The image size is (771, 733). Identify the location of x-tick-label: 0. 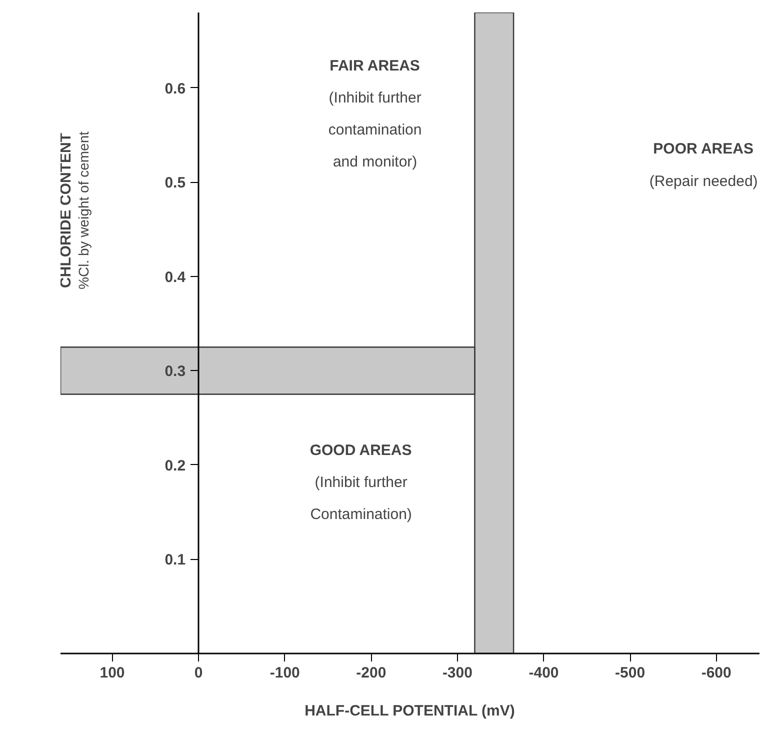
(198, 673).